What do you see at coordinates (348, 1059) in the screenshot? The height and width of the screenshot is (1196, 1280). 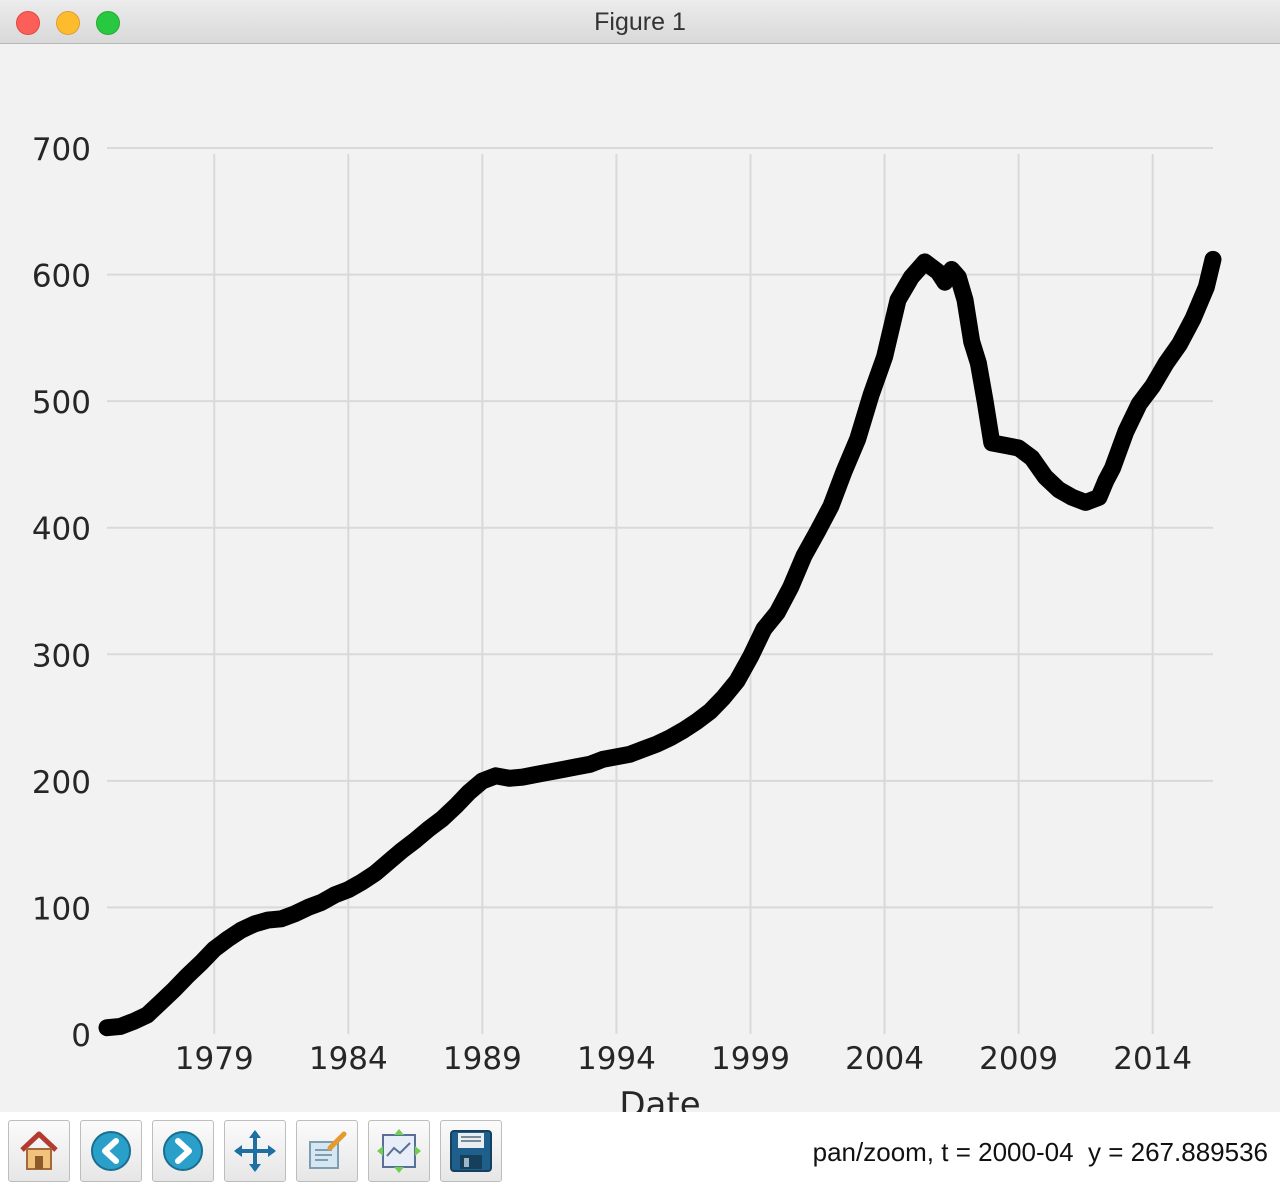 I see `x-tick-label: 1984` at bounding box center [348, 1059].